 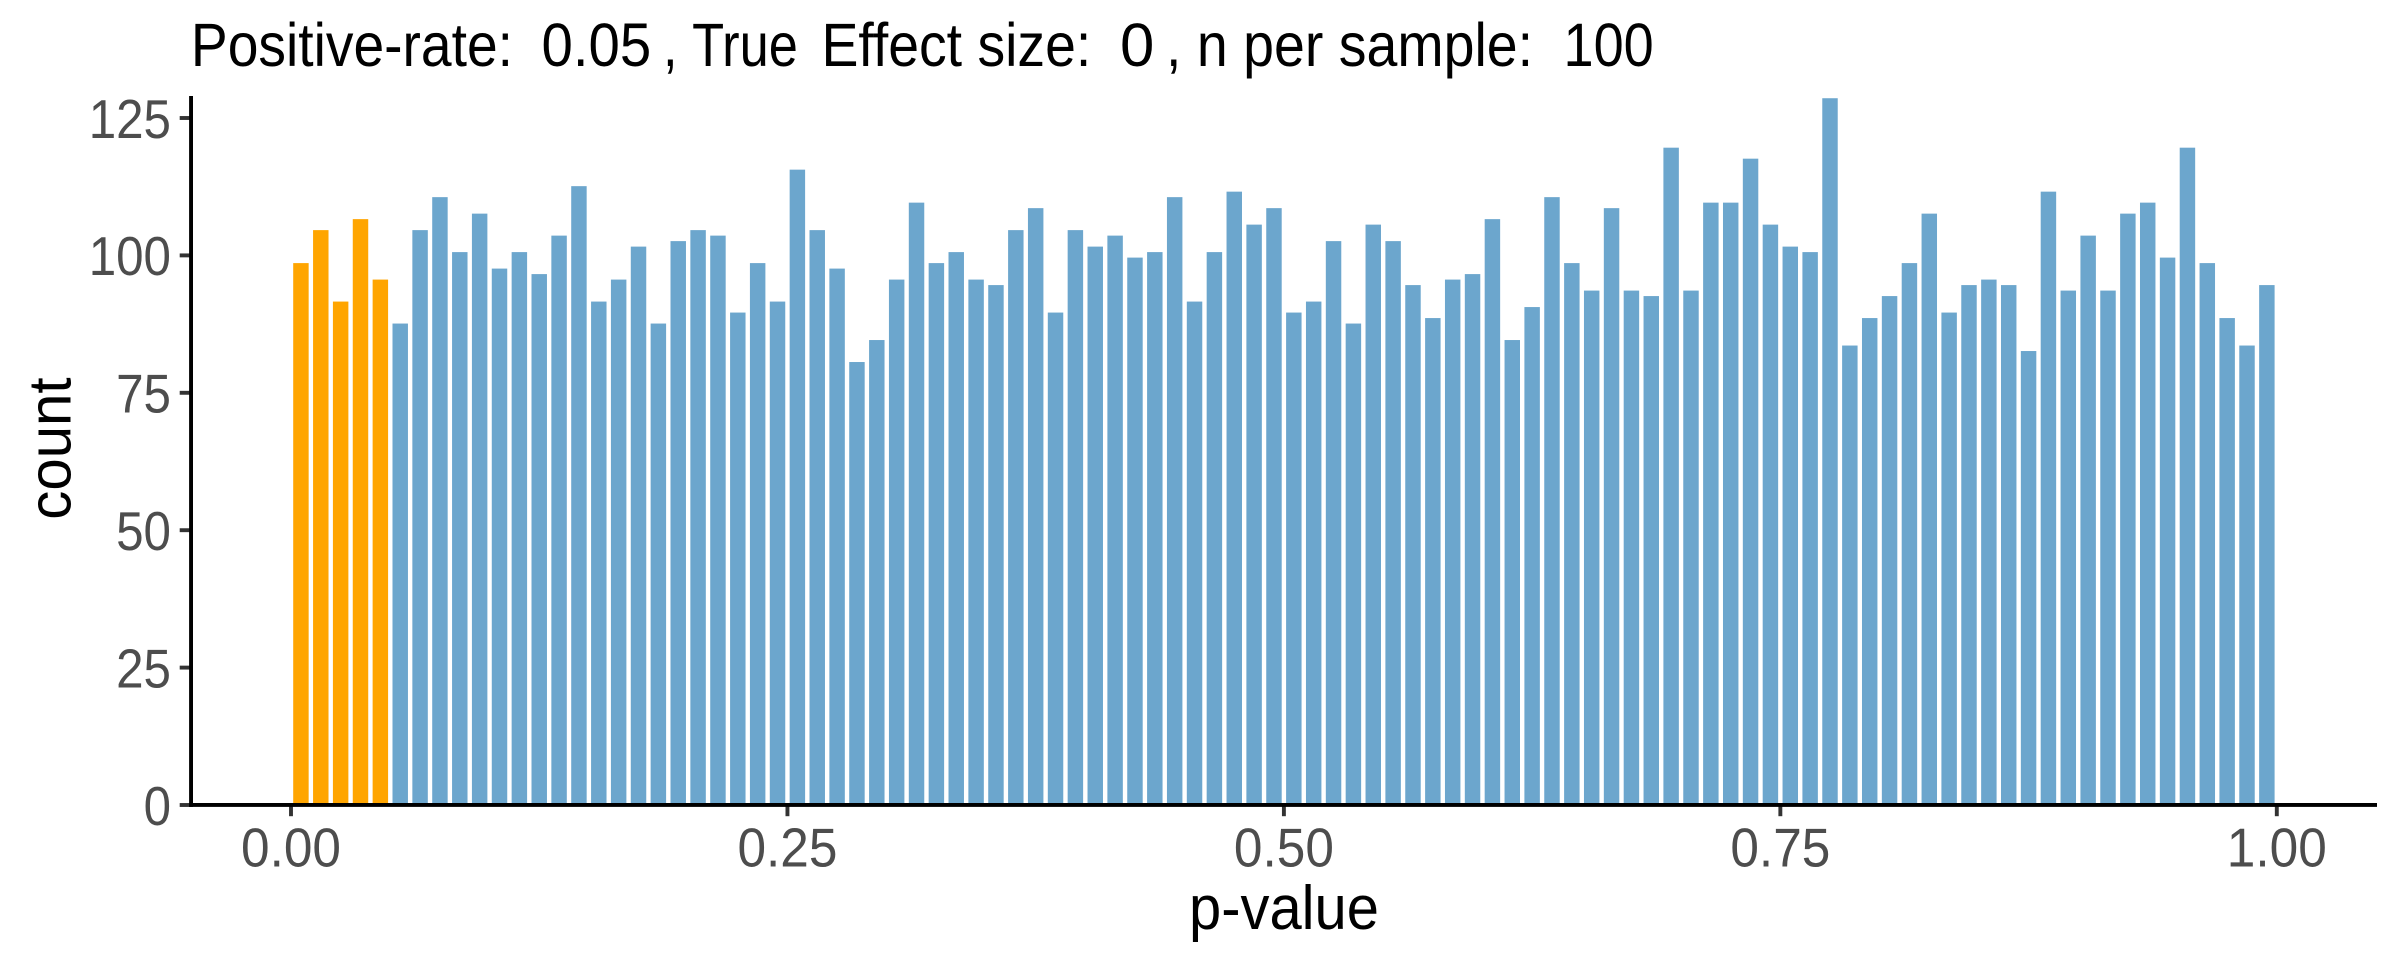 I want to click on svg-text: 0.25, so click(x=787, y=847).